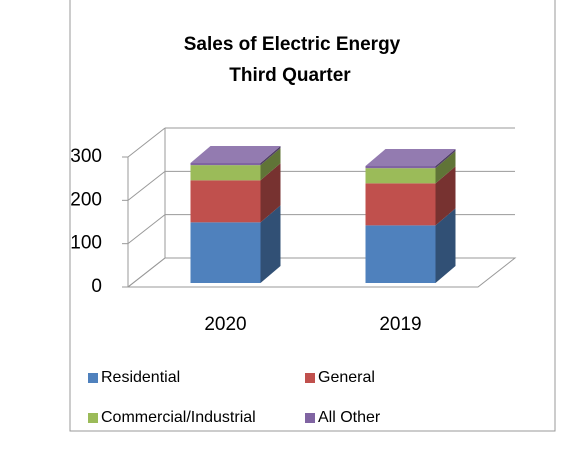 The width and height of the screenshot is (584, 454). Describe the element at coordinates (96, 286) in the screenshot. I see `y-tick-label: 0` at that location.